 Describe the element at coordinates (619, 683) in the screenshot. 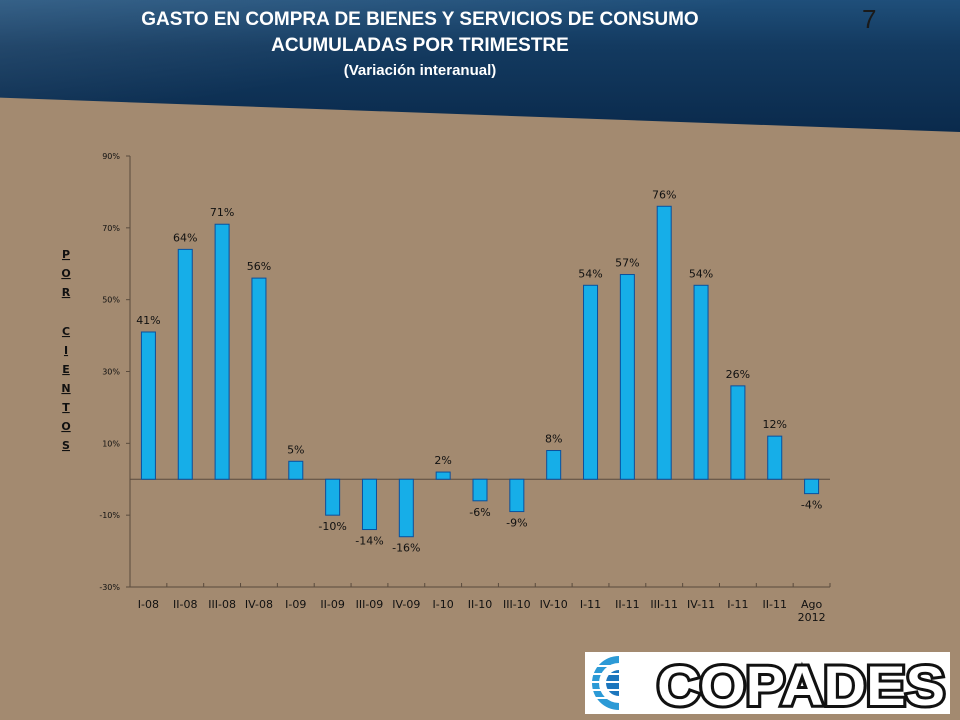

I see `logo-mark-icon` at that location.